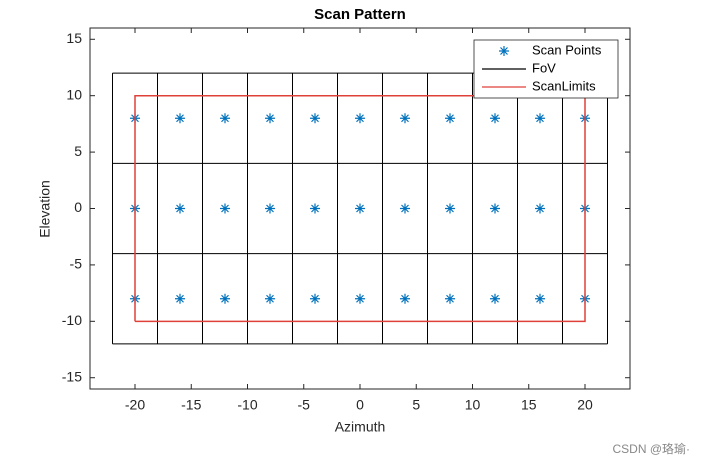  Describe the element at coordinates (74, 38) in the screenshot. I see `y-tick-label: 15` at that location.